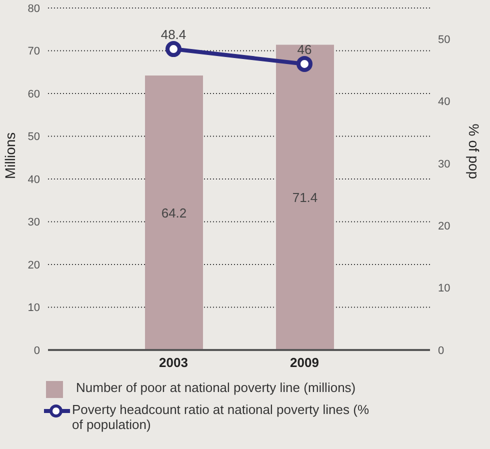  I want to click on y-tick-label: 10, so click(34, 308).